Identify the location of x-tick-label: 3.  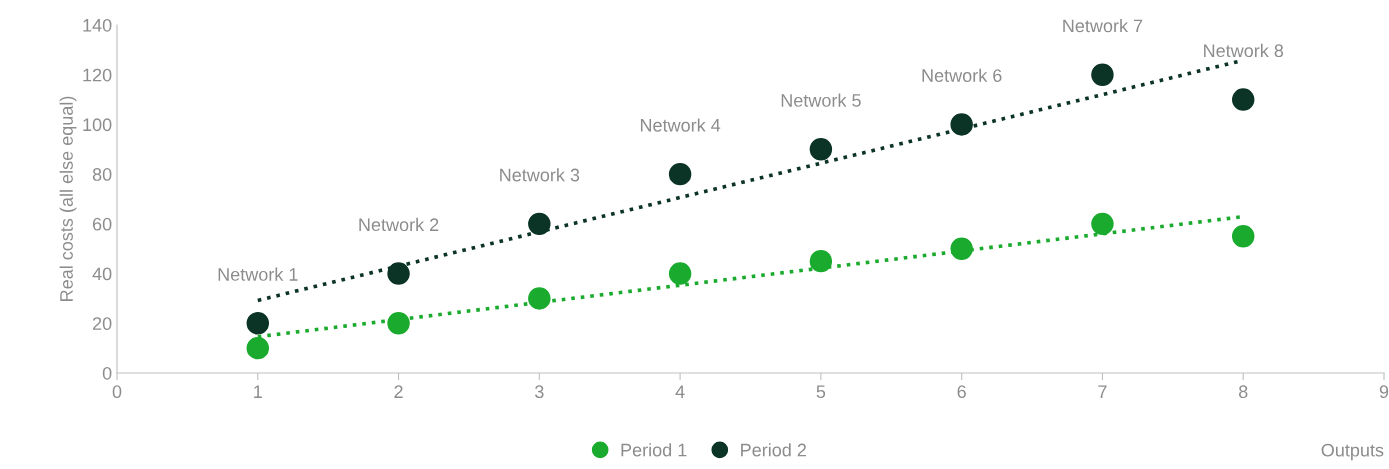
(539, 392).